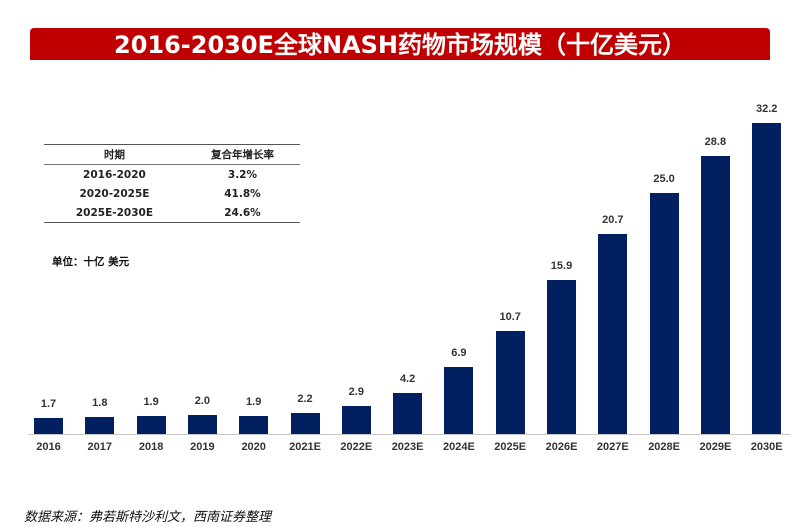 The image size is (800, 527). I want to click on x-tick-label: 2018, so click(151, 447).